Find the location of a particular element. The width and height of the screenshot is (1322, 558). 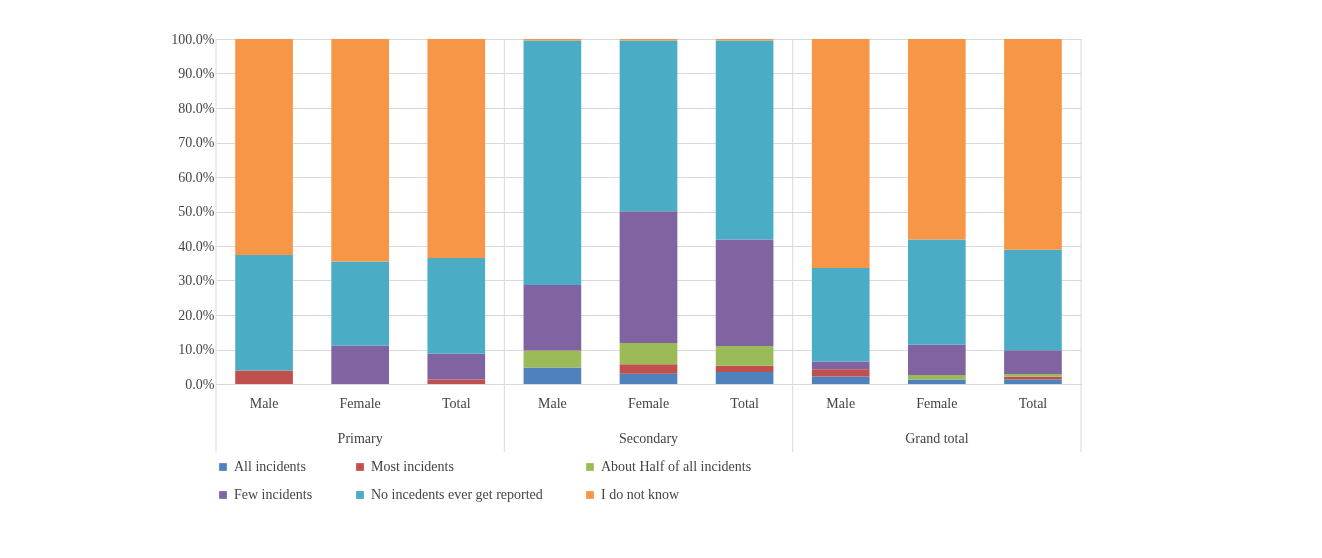

y-tick-label: 20.0% is located at coordinates (196, 315).